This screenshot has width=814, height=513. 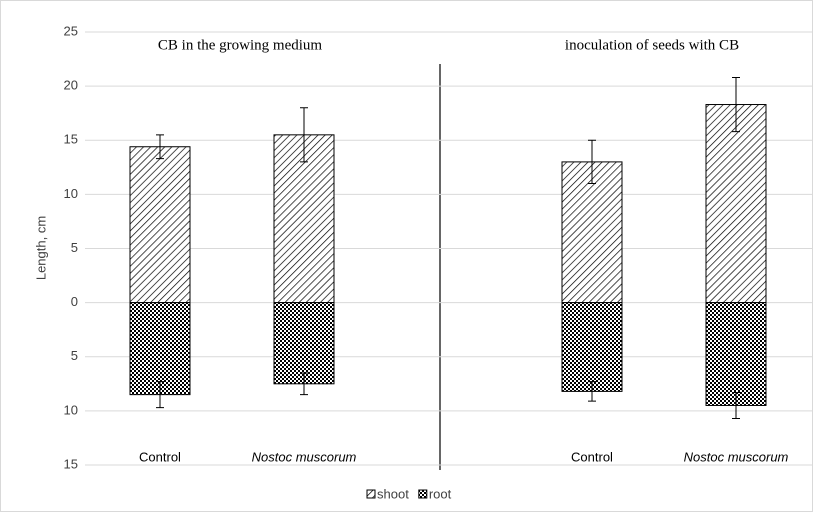 I want to click on annotation: CB in the growing medium, so click(x=240, y=45).